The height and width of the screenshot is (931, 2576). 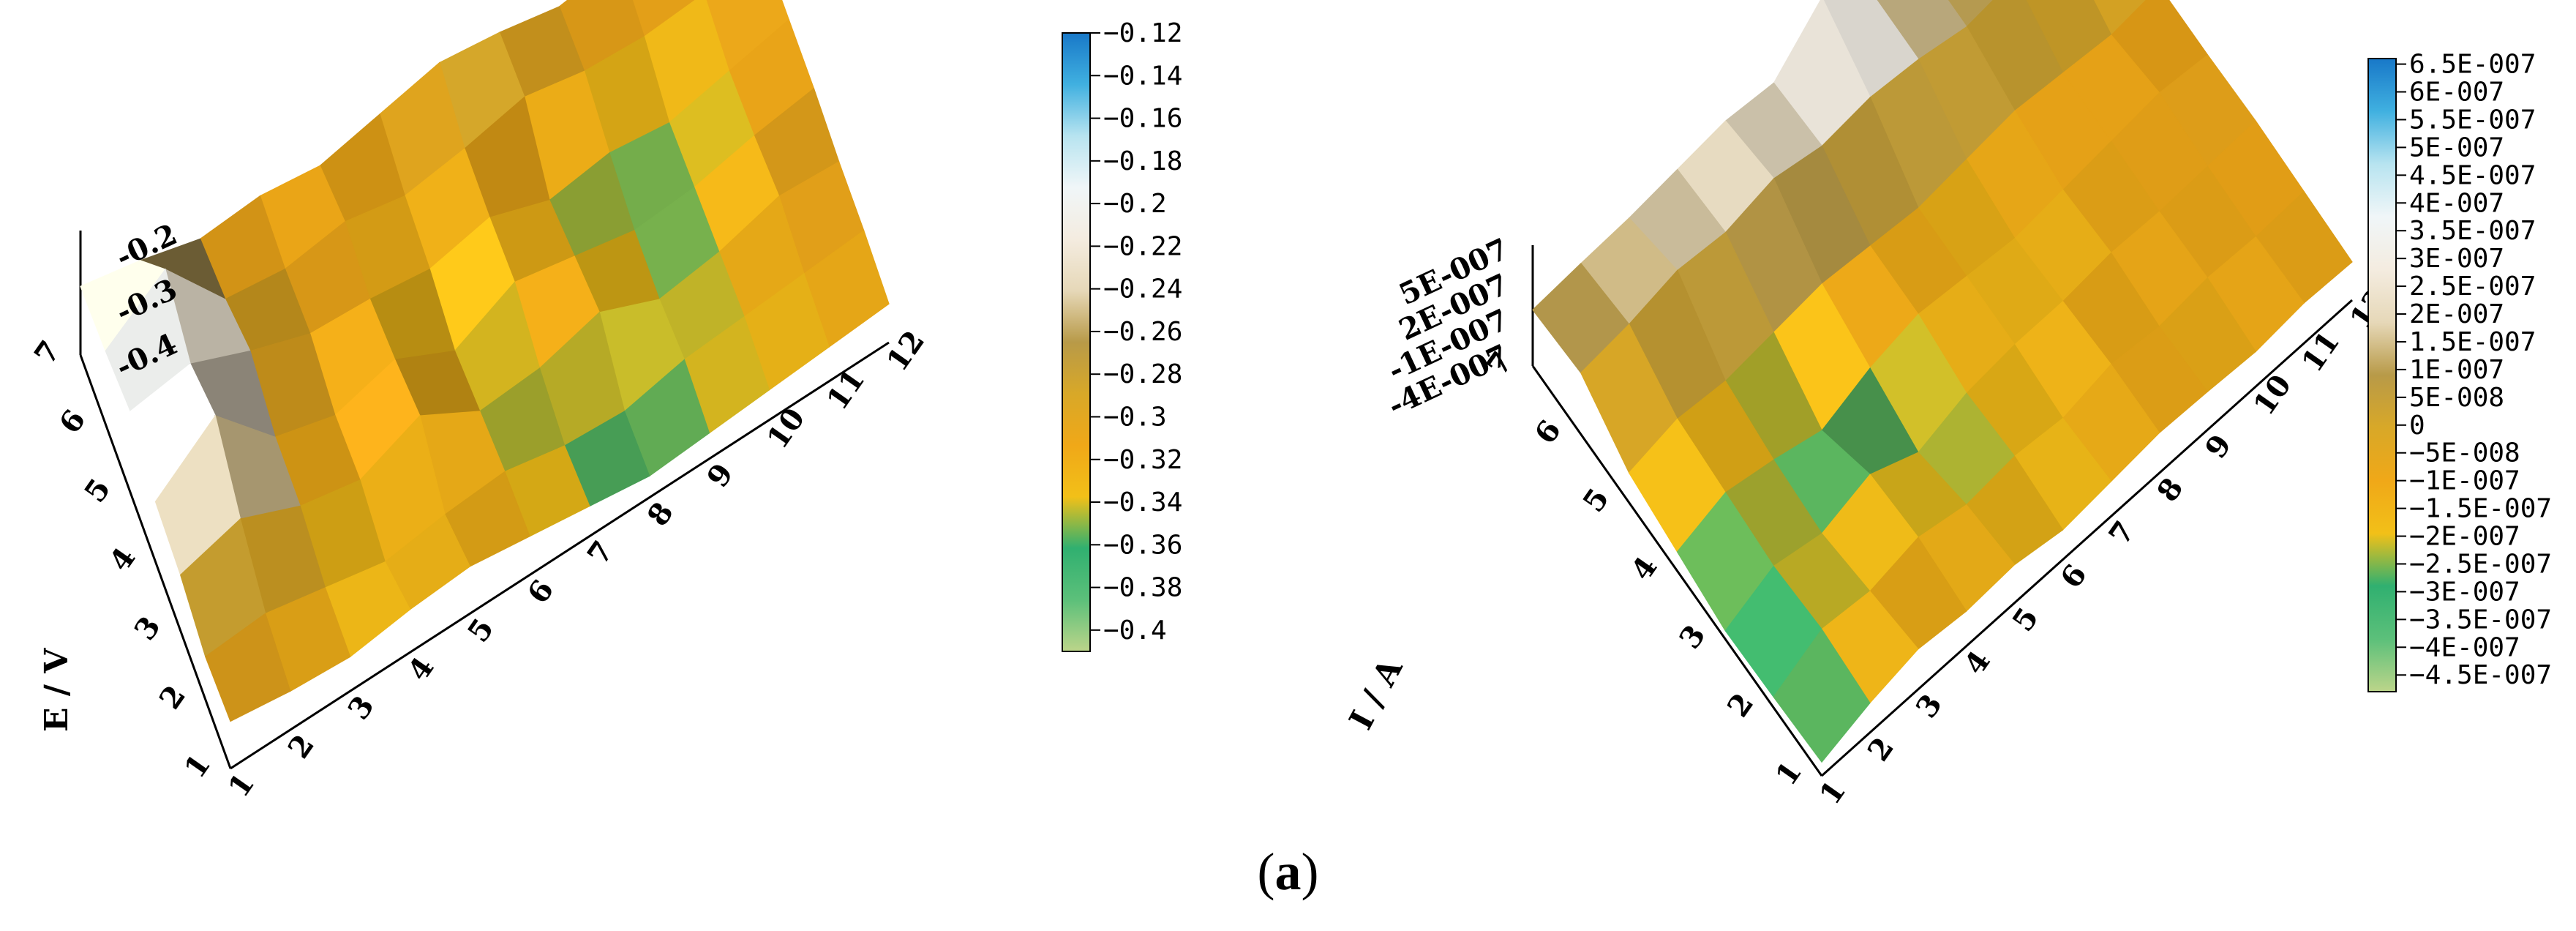 I want to click on colorbar-tick-label: 4E-007, so click(x=2456, y=203).